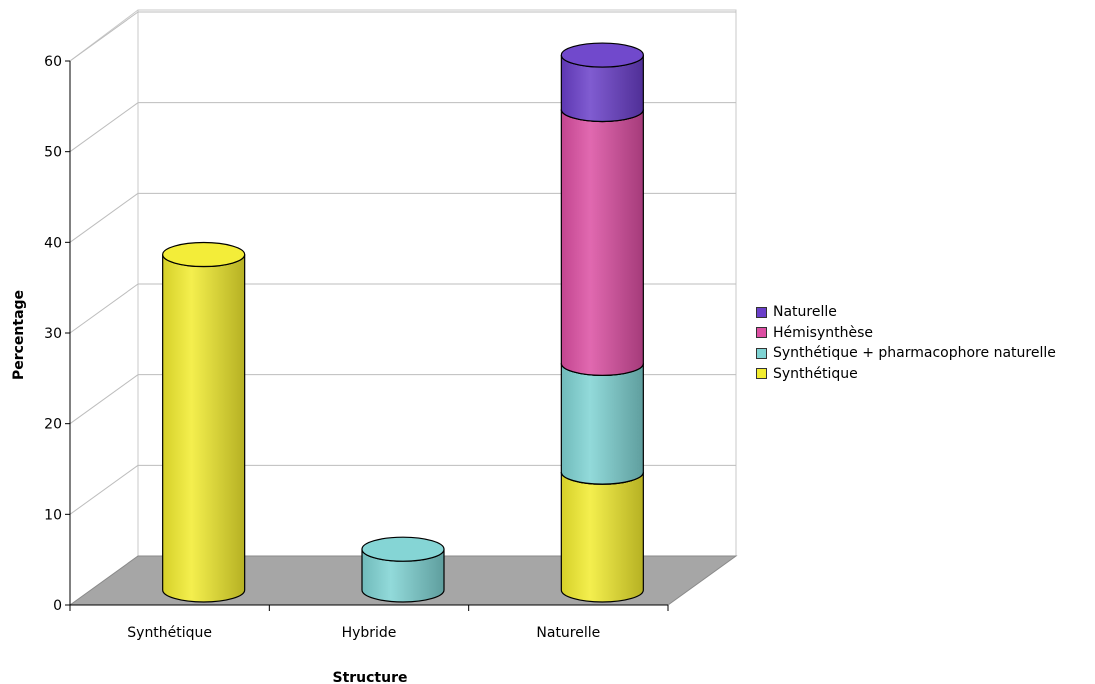  What do you see at coordinates (53, 62) in the screenshot?
I see `y-tick-label: 60` at bounding box center [53, 62].